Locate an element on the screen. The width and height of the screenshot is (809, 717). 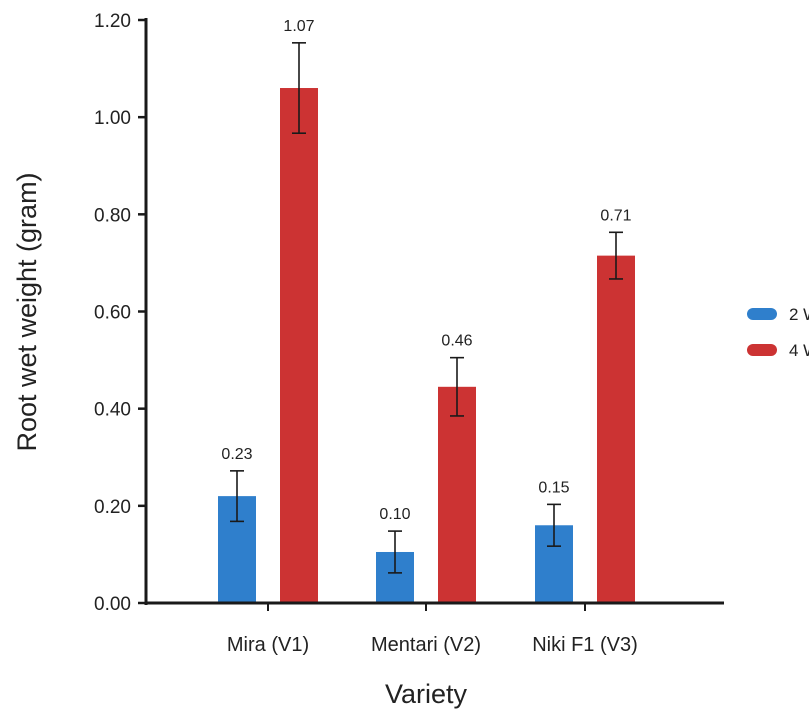
legend-label: 2 WAP is located at coordinates (799, 314).